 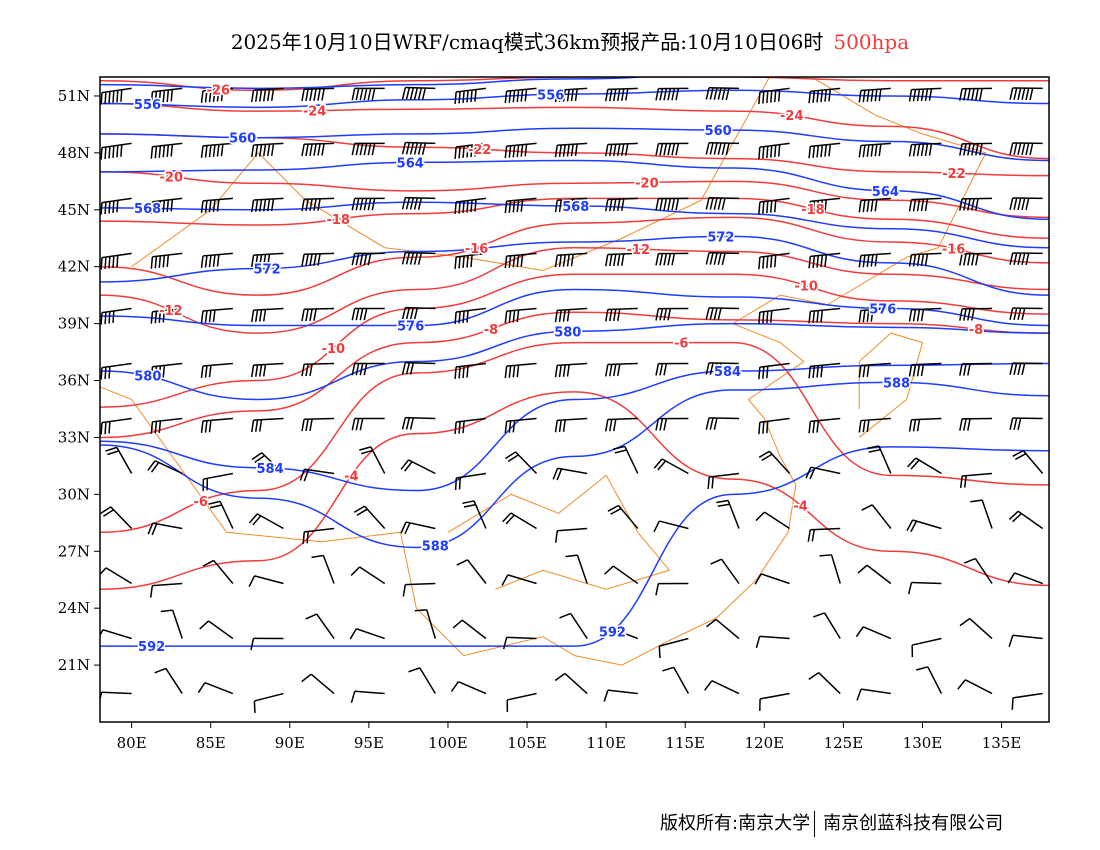 I want to click on copyright-left: 版权所有:南京大学, so click(x=735, y=823).